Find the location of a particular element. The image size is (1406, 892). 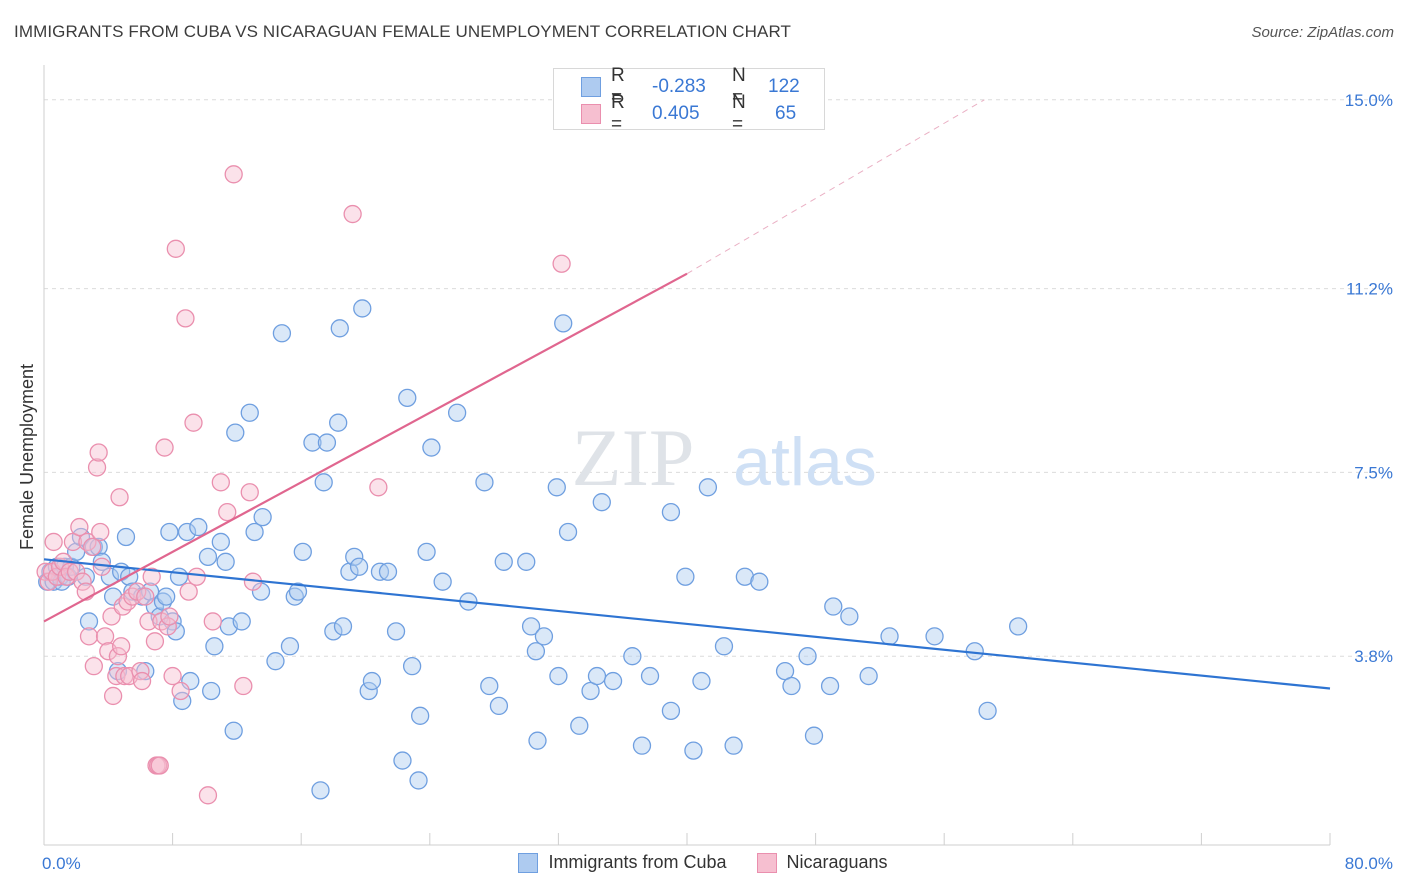

trend-line-nicaraguans-extension is located at coordinates (835, 187).